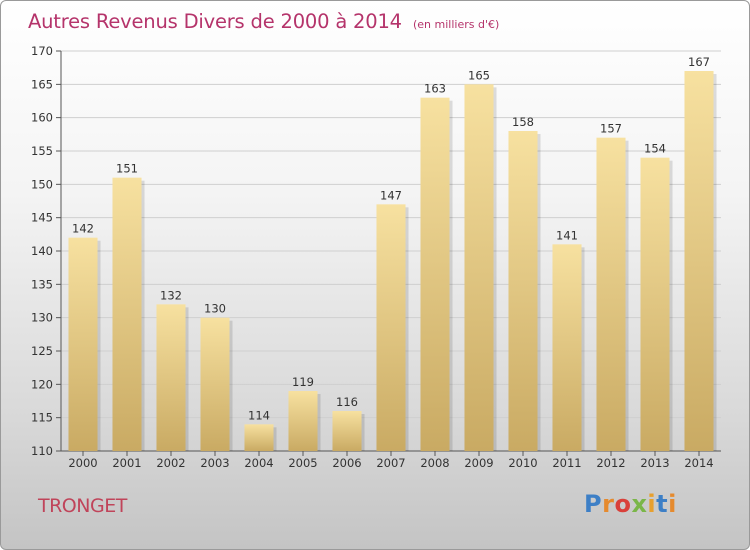 Image resolution: width=750 pixels, height=550 pixels. I want to click on bar-value-label: 147, so click(391, 195).